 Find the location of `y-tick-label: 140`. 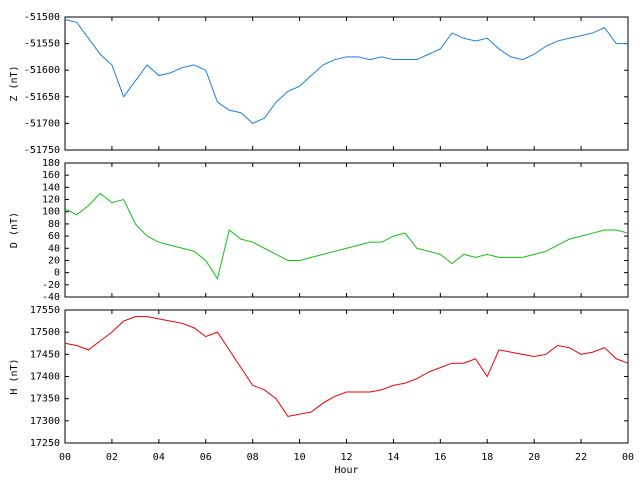

y-tick-label: 140 is located at coordinates (51, 187).